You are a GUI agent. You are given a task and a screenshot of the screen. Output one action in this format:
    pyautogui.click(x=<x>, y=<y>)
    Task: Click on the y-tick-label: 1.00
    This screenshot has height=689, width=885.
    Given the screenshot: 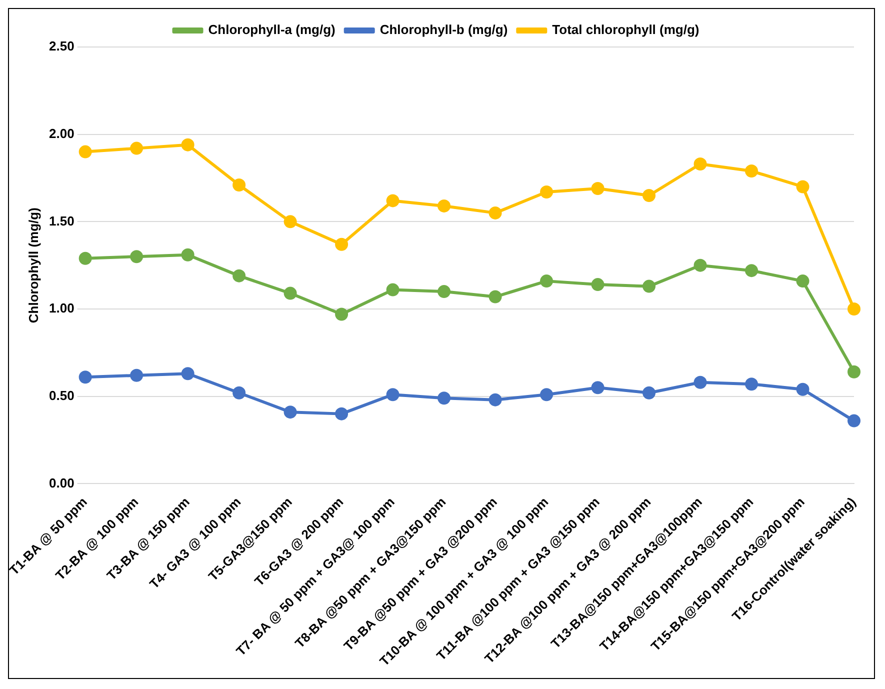 What is the action you would take?
    pyautogui.click(x=61, y=308)
    